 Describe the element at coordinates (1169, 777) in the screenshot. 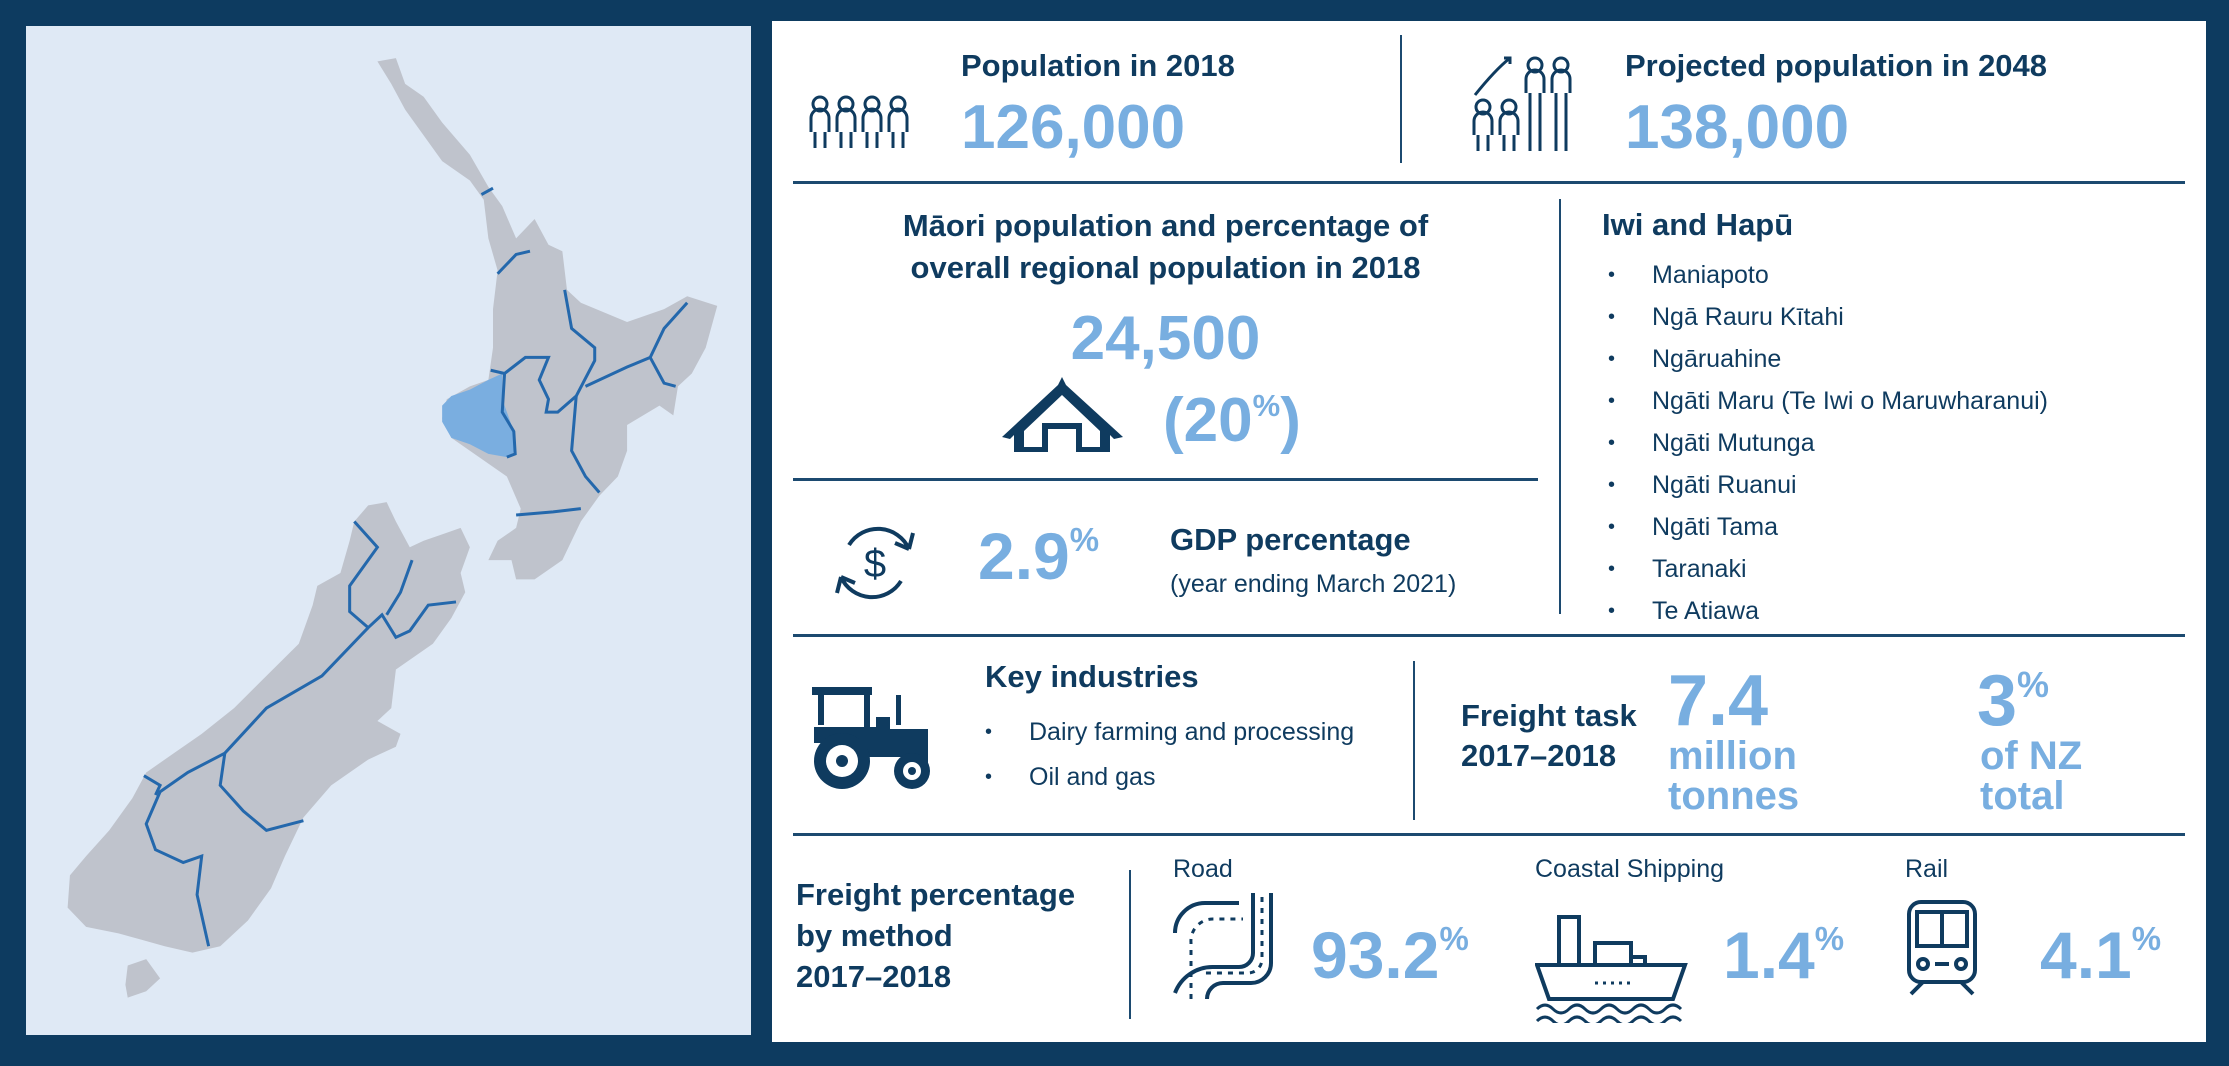

I see `industry-item: Oil and gas` at that location.